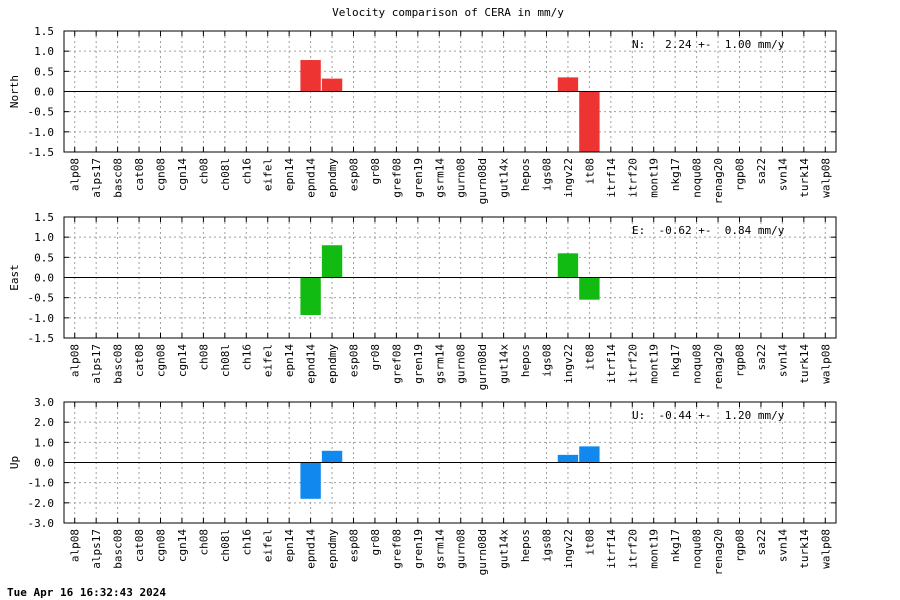 The height and width of the screenshot is (600, 900). What do you see at coordinates (589, 454) in the screenshot?
I see `panel-up-bar-it08` at bounding box center [589, 454].